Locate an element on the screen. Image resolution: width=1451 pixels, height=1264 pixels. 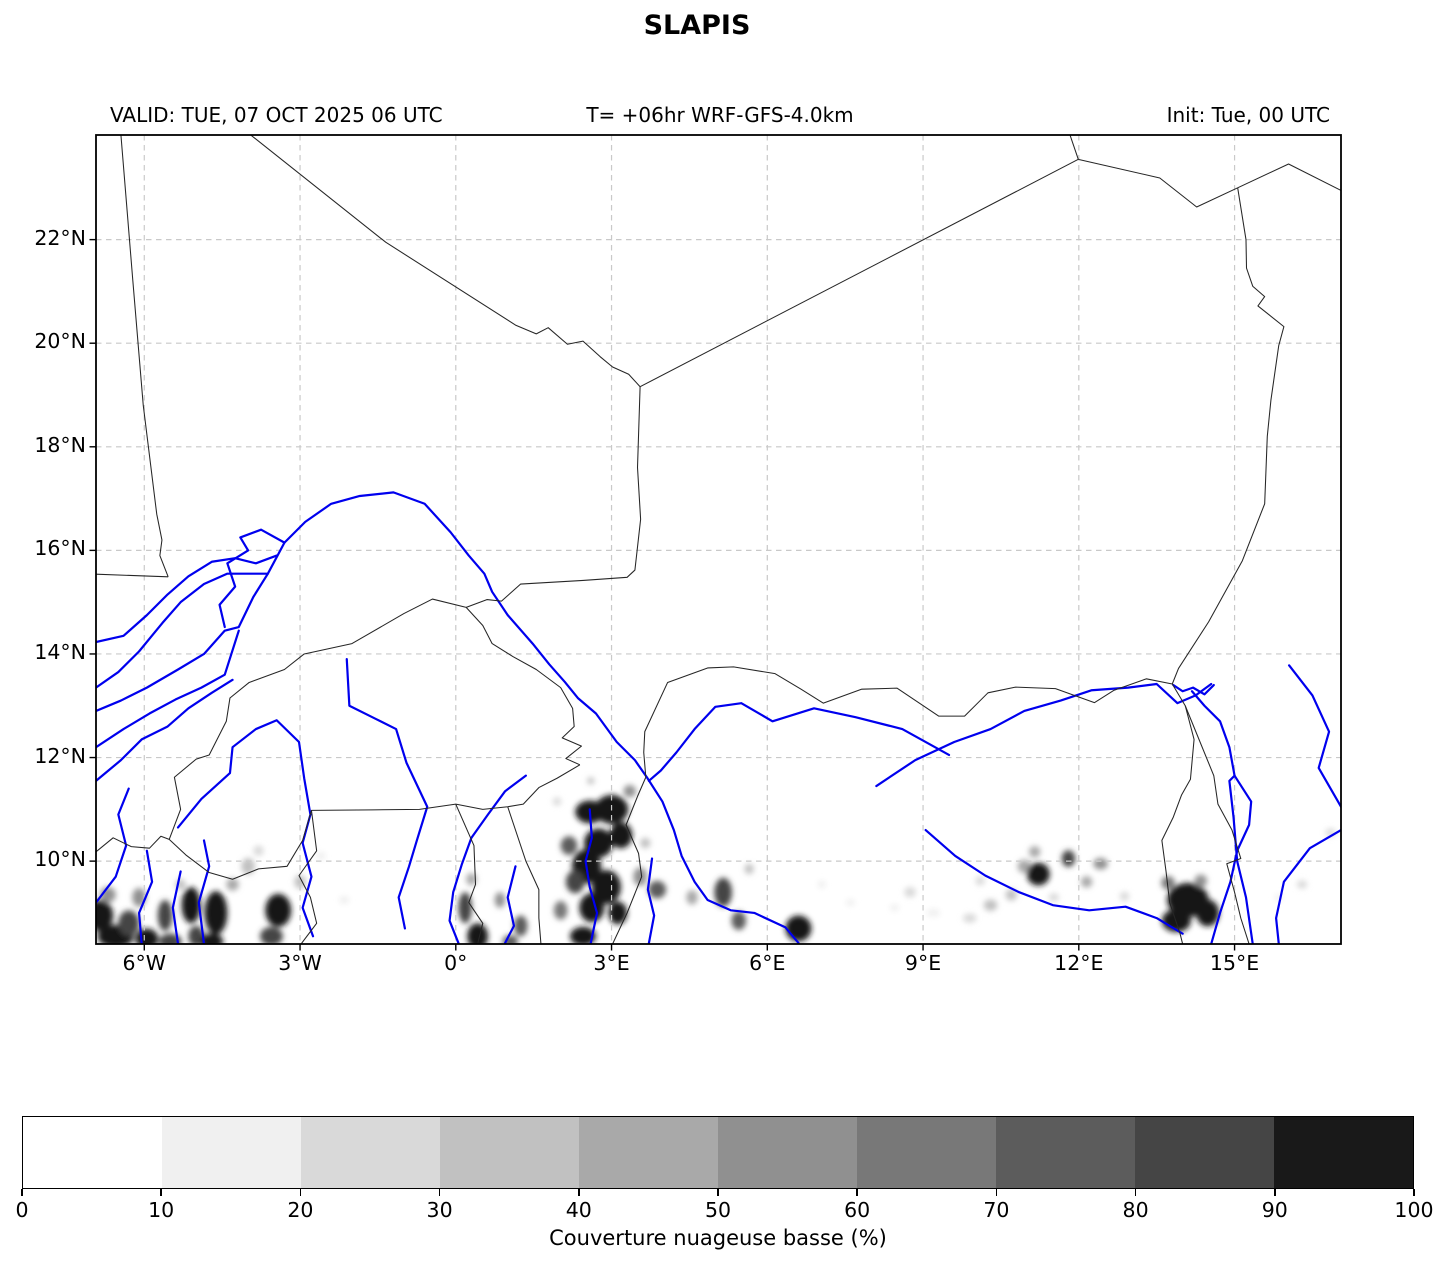
valid-time-label: VALID: TUE, 07 OCT 2025 06 UTC is located at coordinates (276, 115).